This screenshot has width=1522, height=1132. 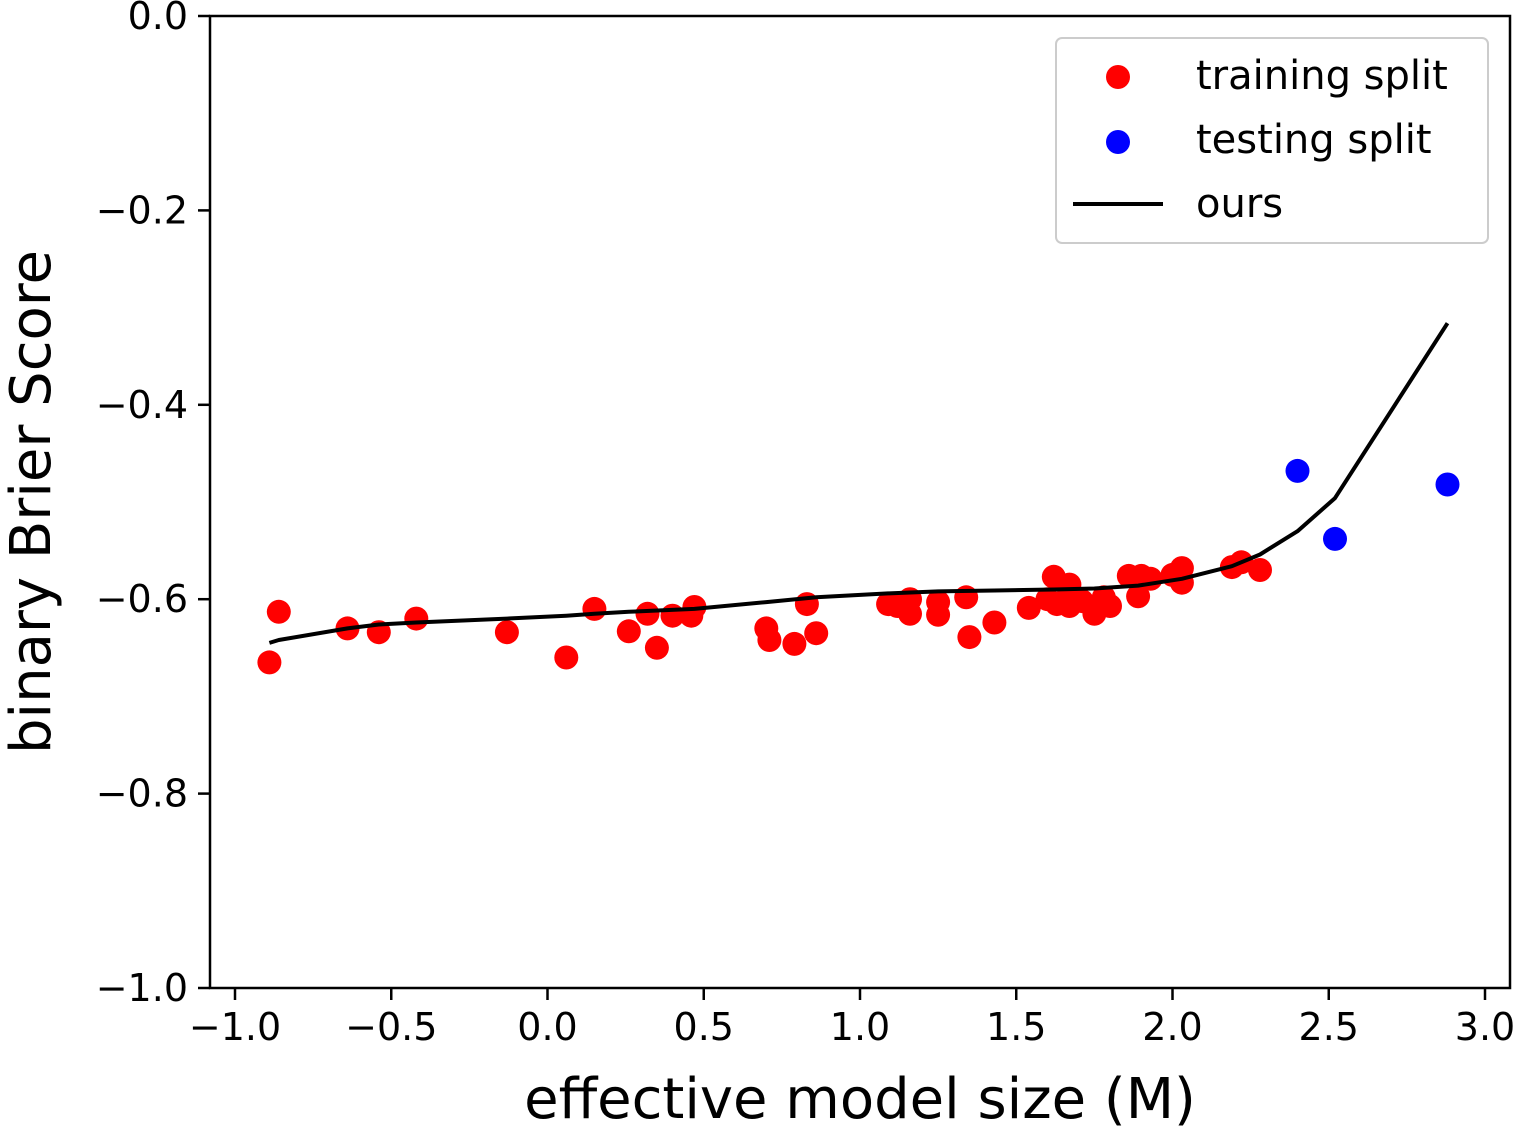 What do you see at coordinates (158, 19) in the screenshot?
I see `y-tick-label: 0.0` at bounding box center [158, 19].